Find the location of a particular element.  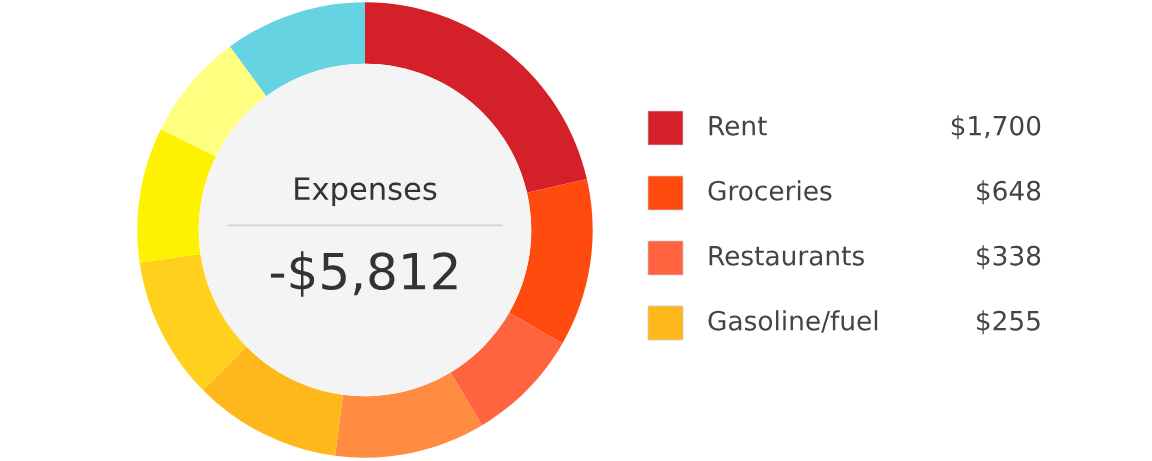

legend-label: Gasoline/fuel is located at coordinates (793, 321).